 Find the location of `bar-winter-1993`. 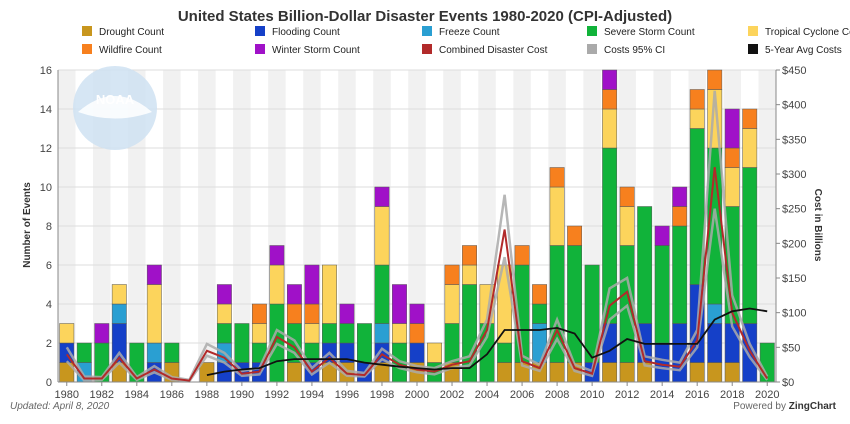

bar-winter-1993 is located at coordinates (294, 294).